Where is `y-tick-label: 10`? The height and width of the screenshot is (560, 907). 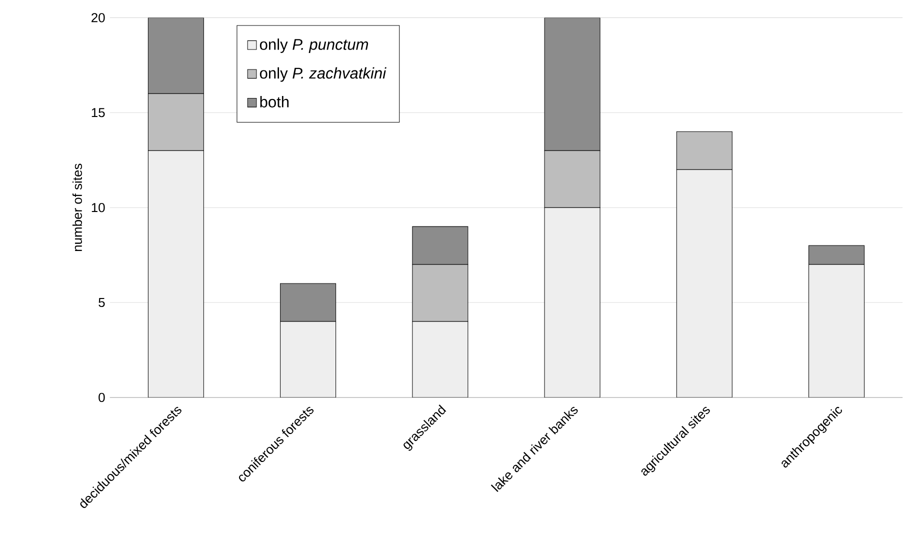 y-tick-label: 10 is located at coordinates (98, 207).